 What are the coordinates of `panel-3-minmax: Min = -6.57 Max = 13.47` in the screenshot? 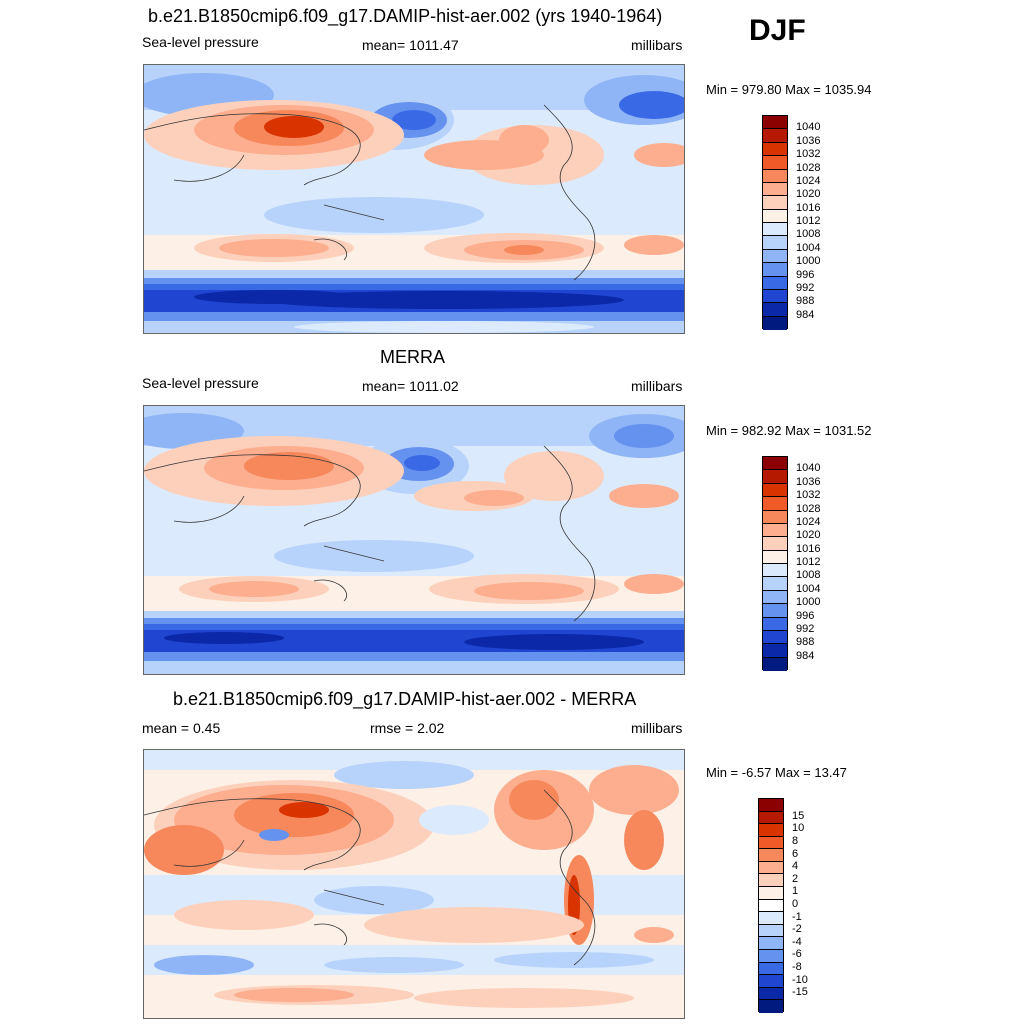 It's located at (776, 772).